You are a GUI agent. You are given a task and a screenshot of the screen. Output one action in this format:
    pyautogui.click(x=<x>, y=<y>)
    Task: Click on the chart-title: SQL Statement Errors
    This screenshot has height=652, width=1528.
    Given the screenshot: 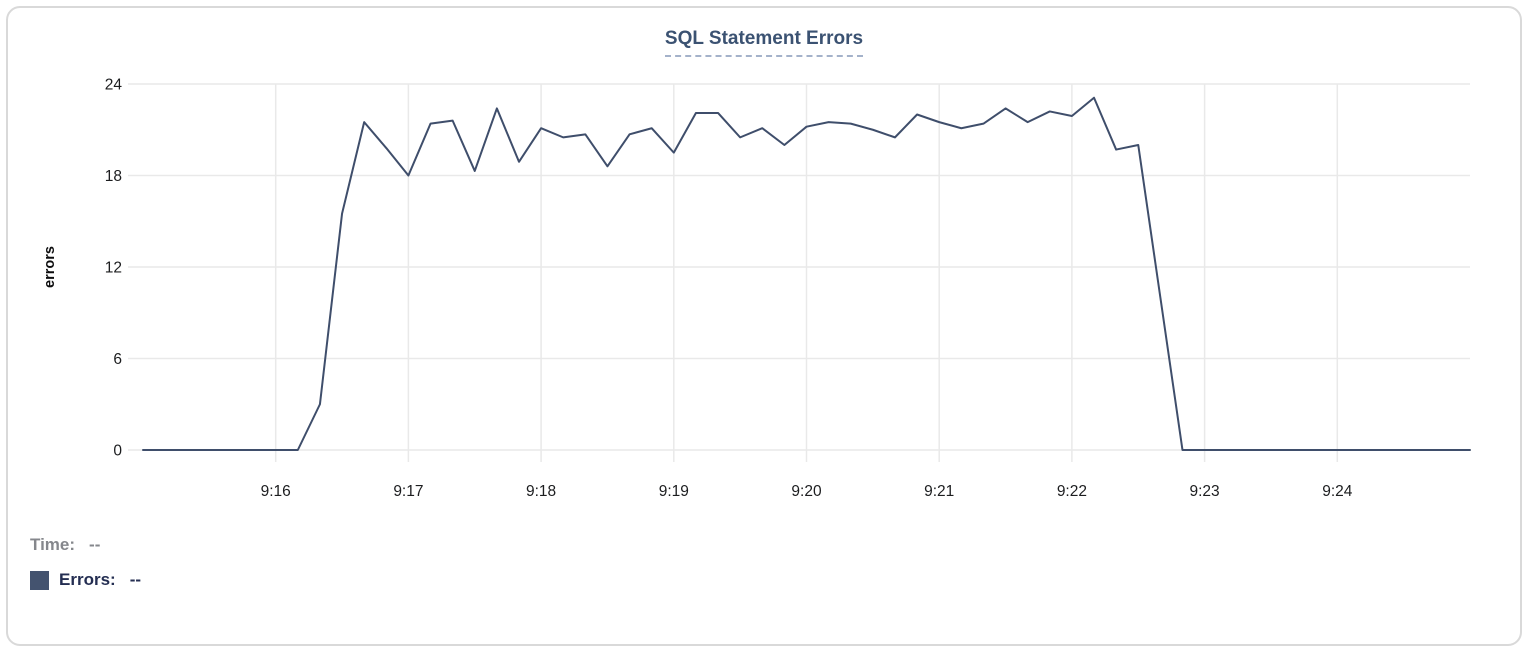 What is the action you would take?
    pyautogui.click(x=764, y=42)
    